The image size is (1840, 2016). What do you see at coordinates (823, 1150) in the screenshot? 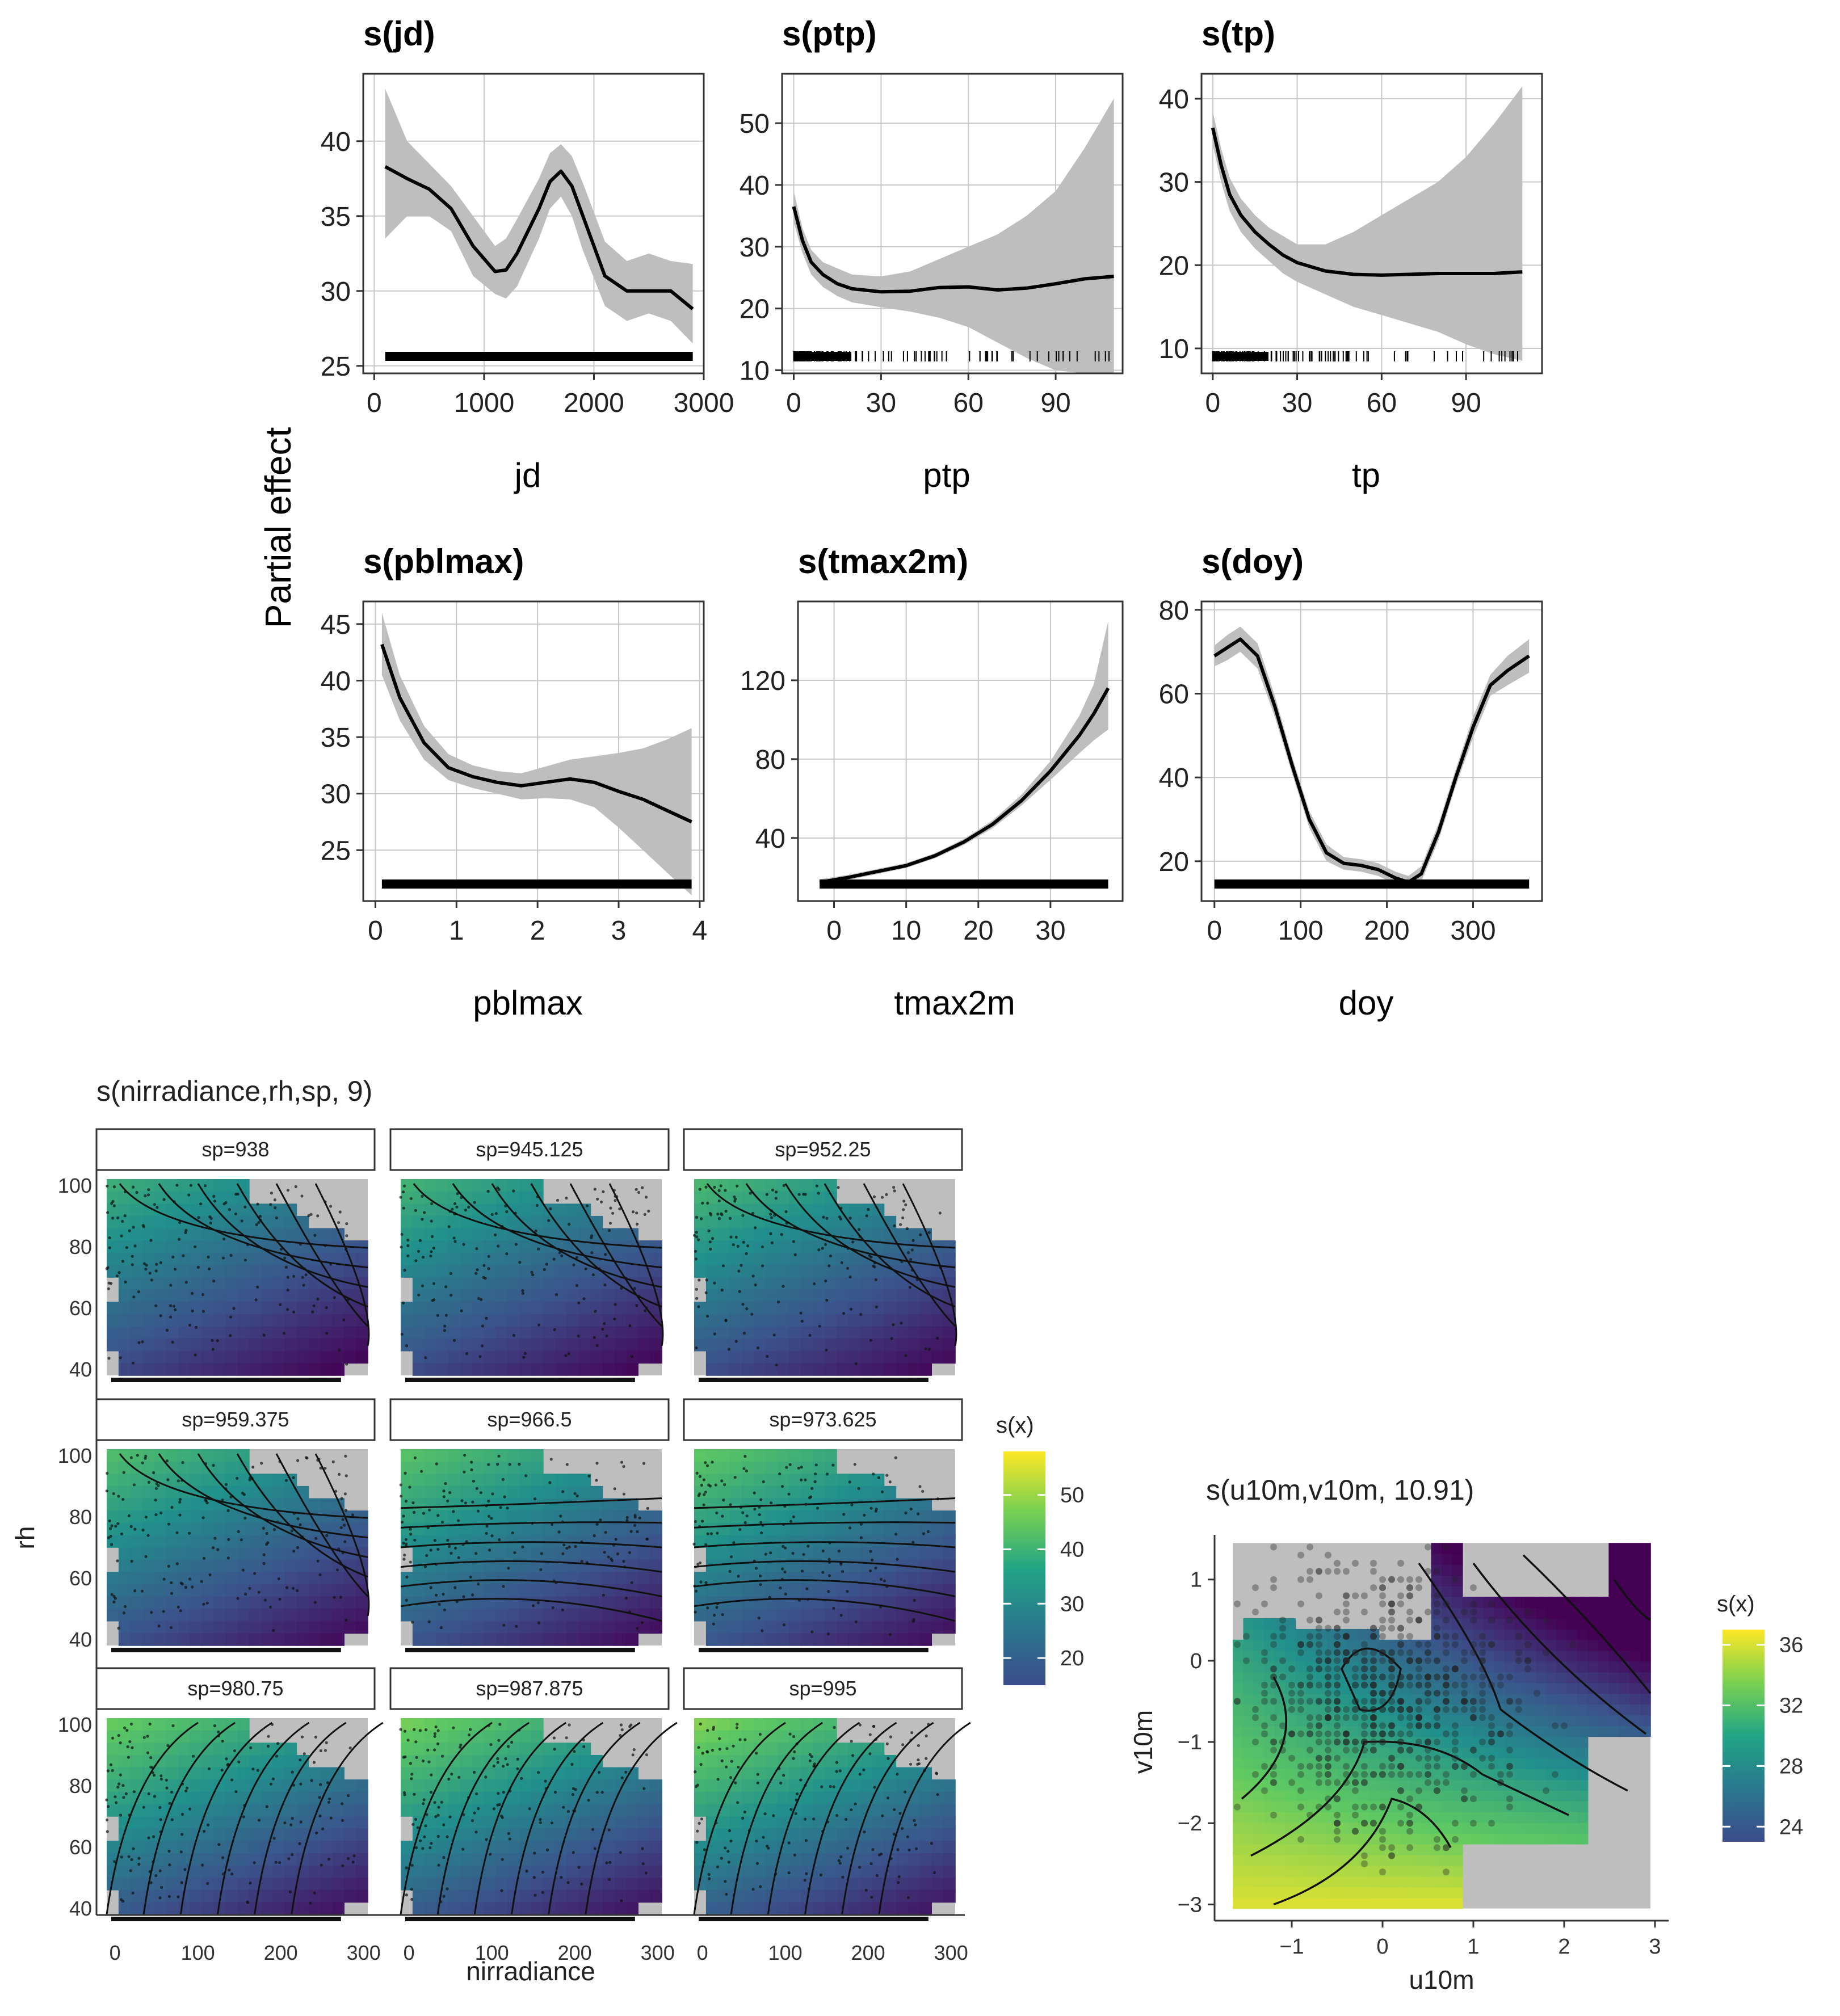
I see `facet-strip-label: sp=952.25` at bounding box center [823, 1150].